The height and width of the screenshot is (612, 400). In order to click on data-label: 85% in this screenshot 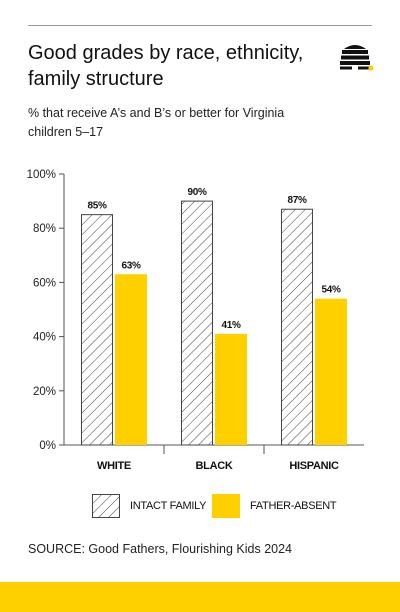, I will do `click(97, 206)`.